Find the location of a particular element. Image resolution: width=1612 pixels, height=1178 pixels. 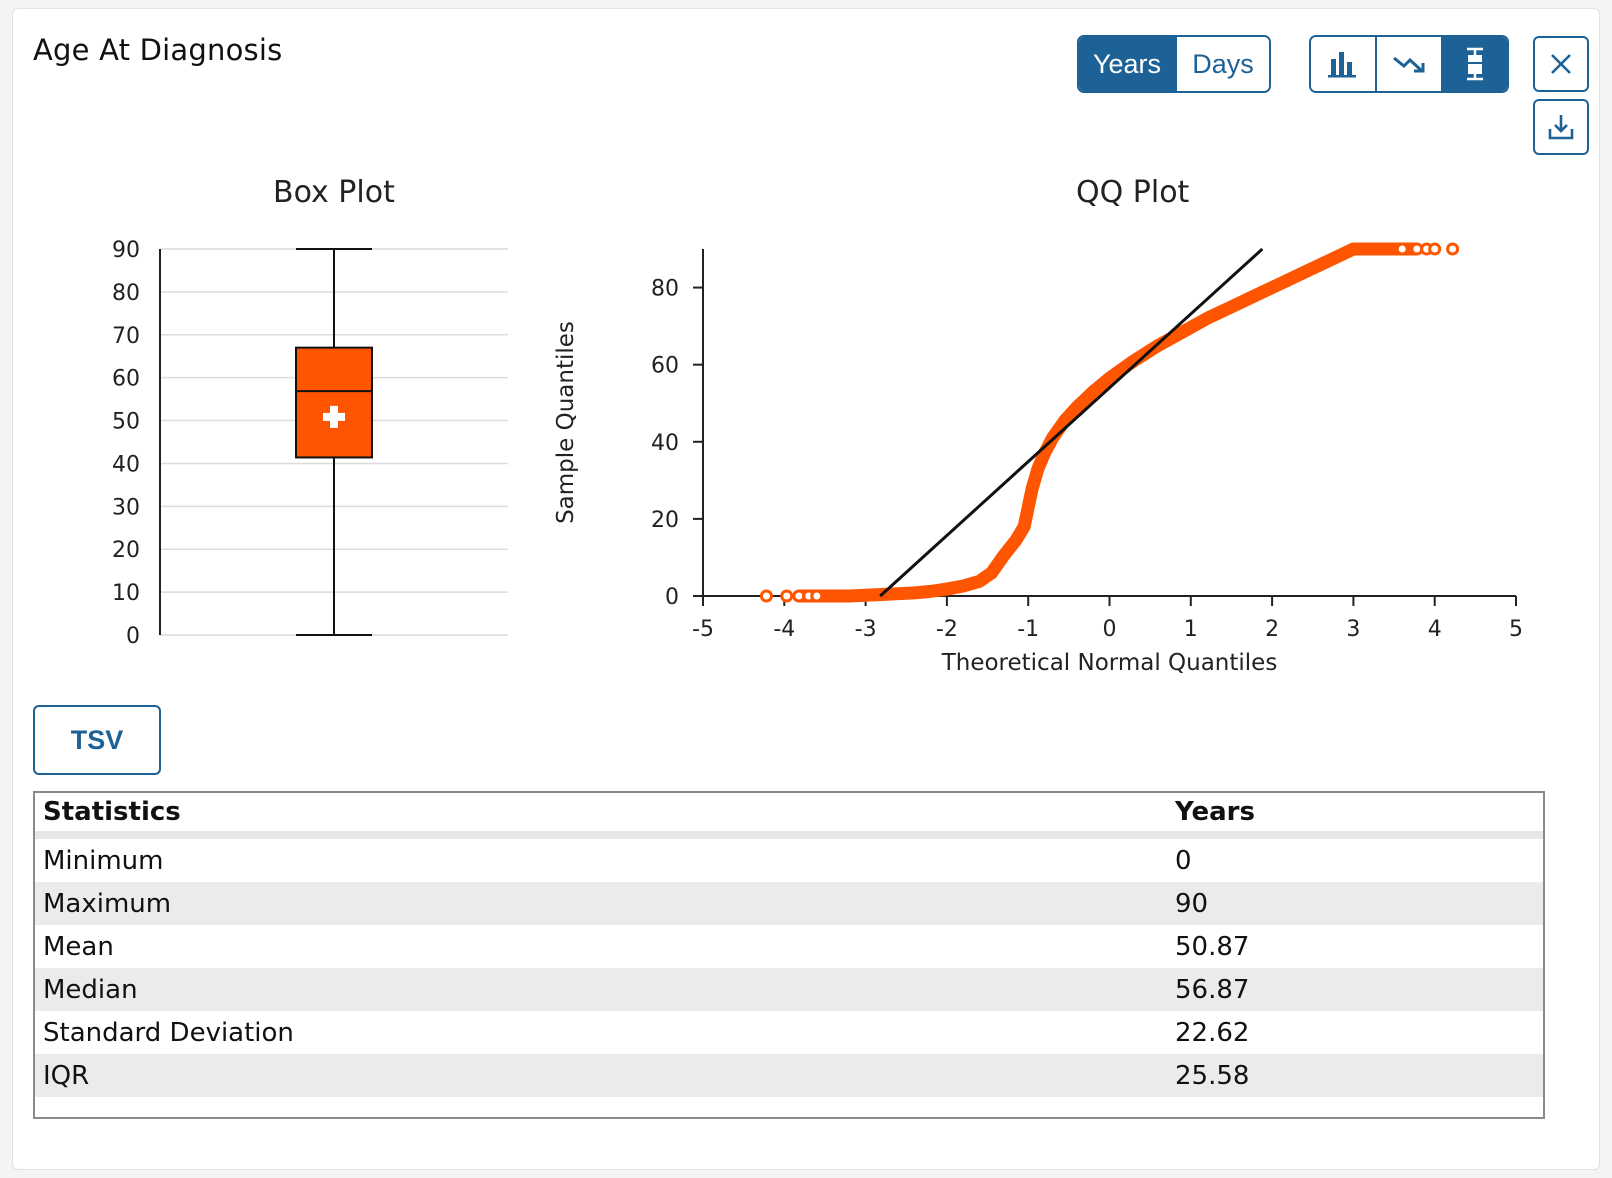

table-header: Statistics Years is located at coordinates (789, 816).